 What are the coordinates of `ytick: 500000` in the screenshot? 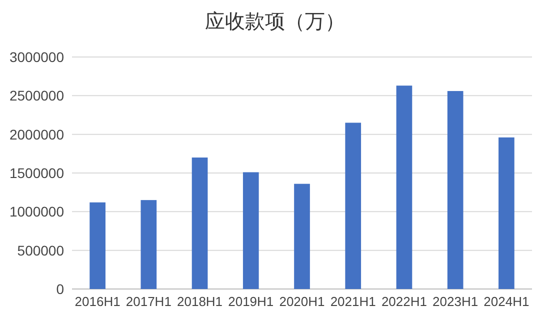 It's located at (40, 250).